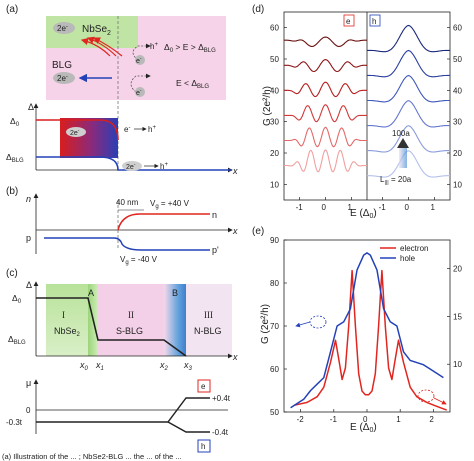  What do you see at coordinates (457, 316) in the screenshot?
I see `e-ytick-right-label: 15` at bounding box center [457, 316].